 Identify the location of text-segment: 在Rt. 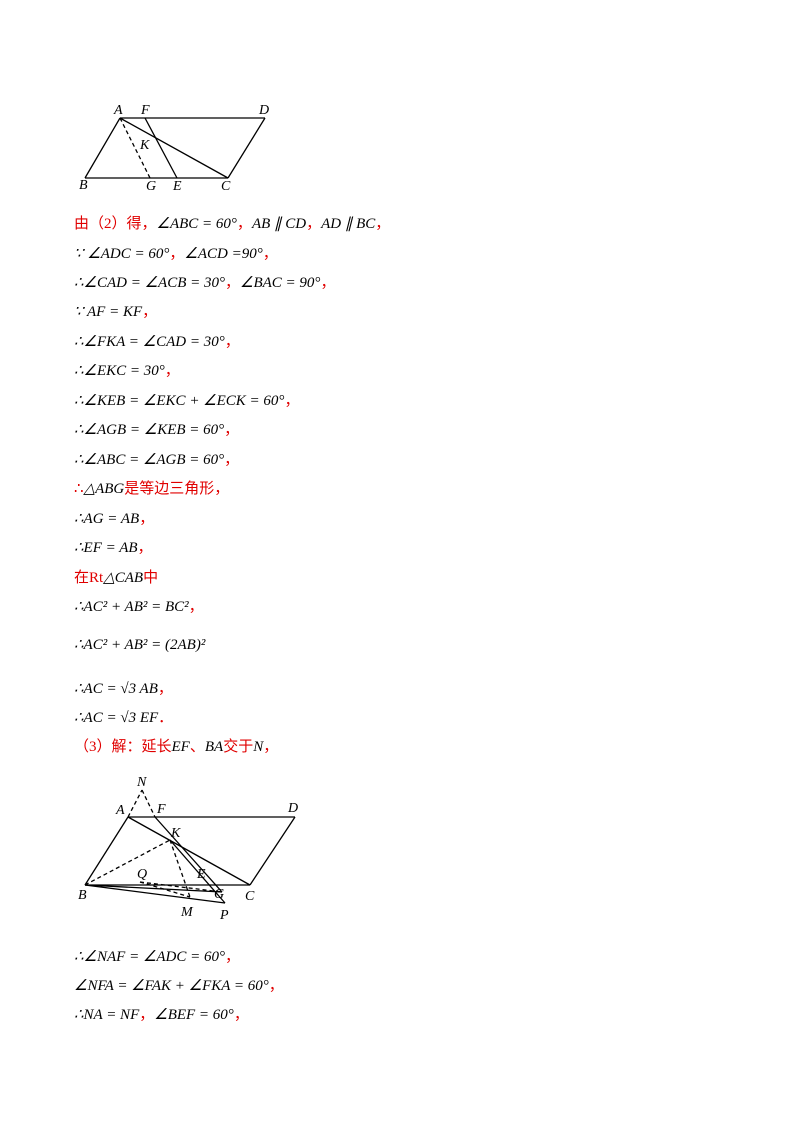
(89, 578).